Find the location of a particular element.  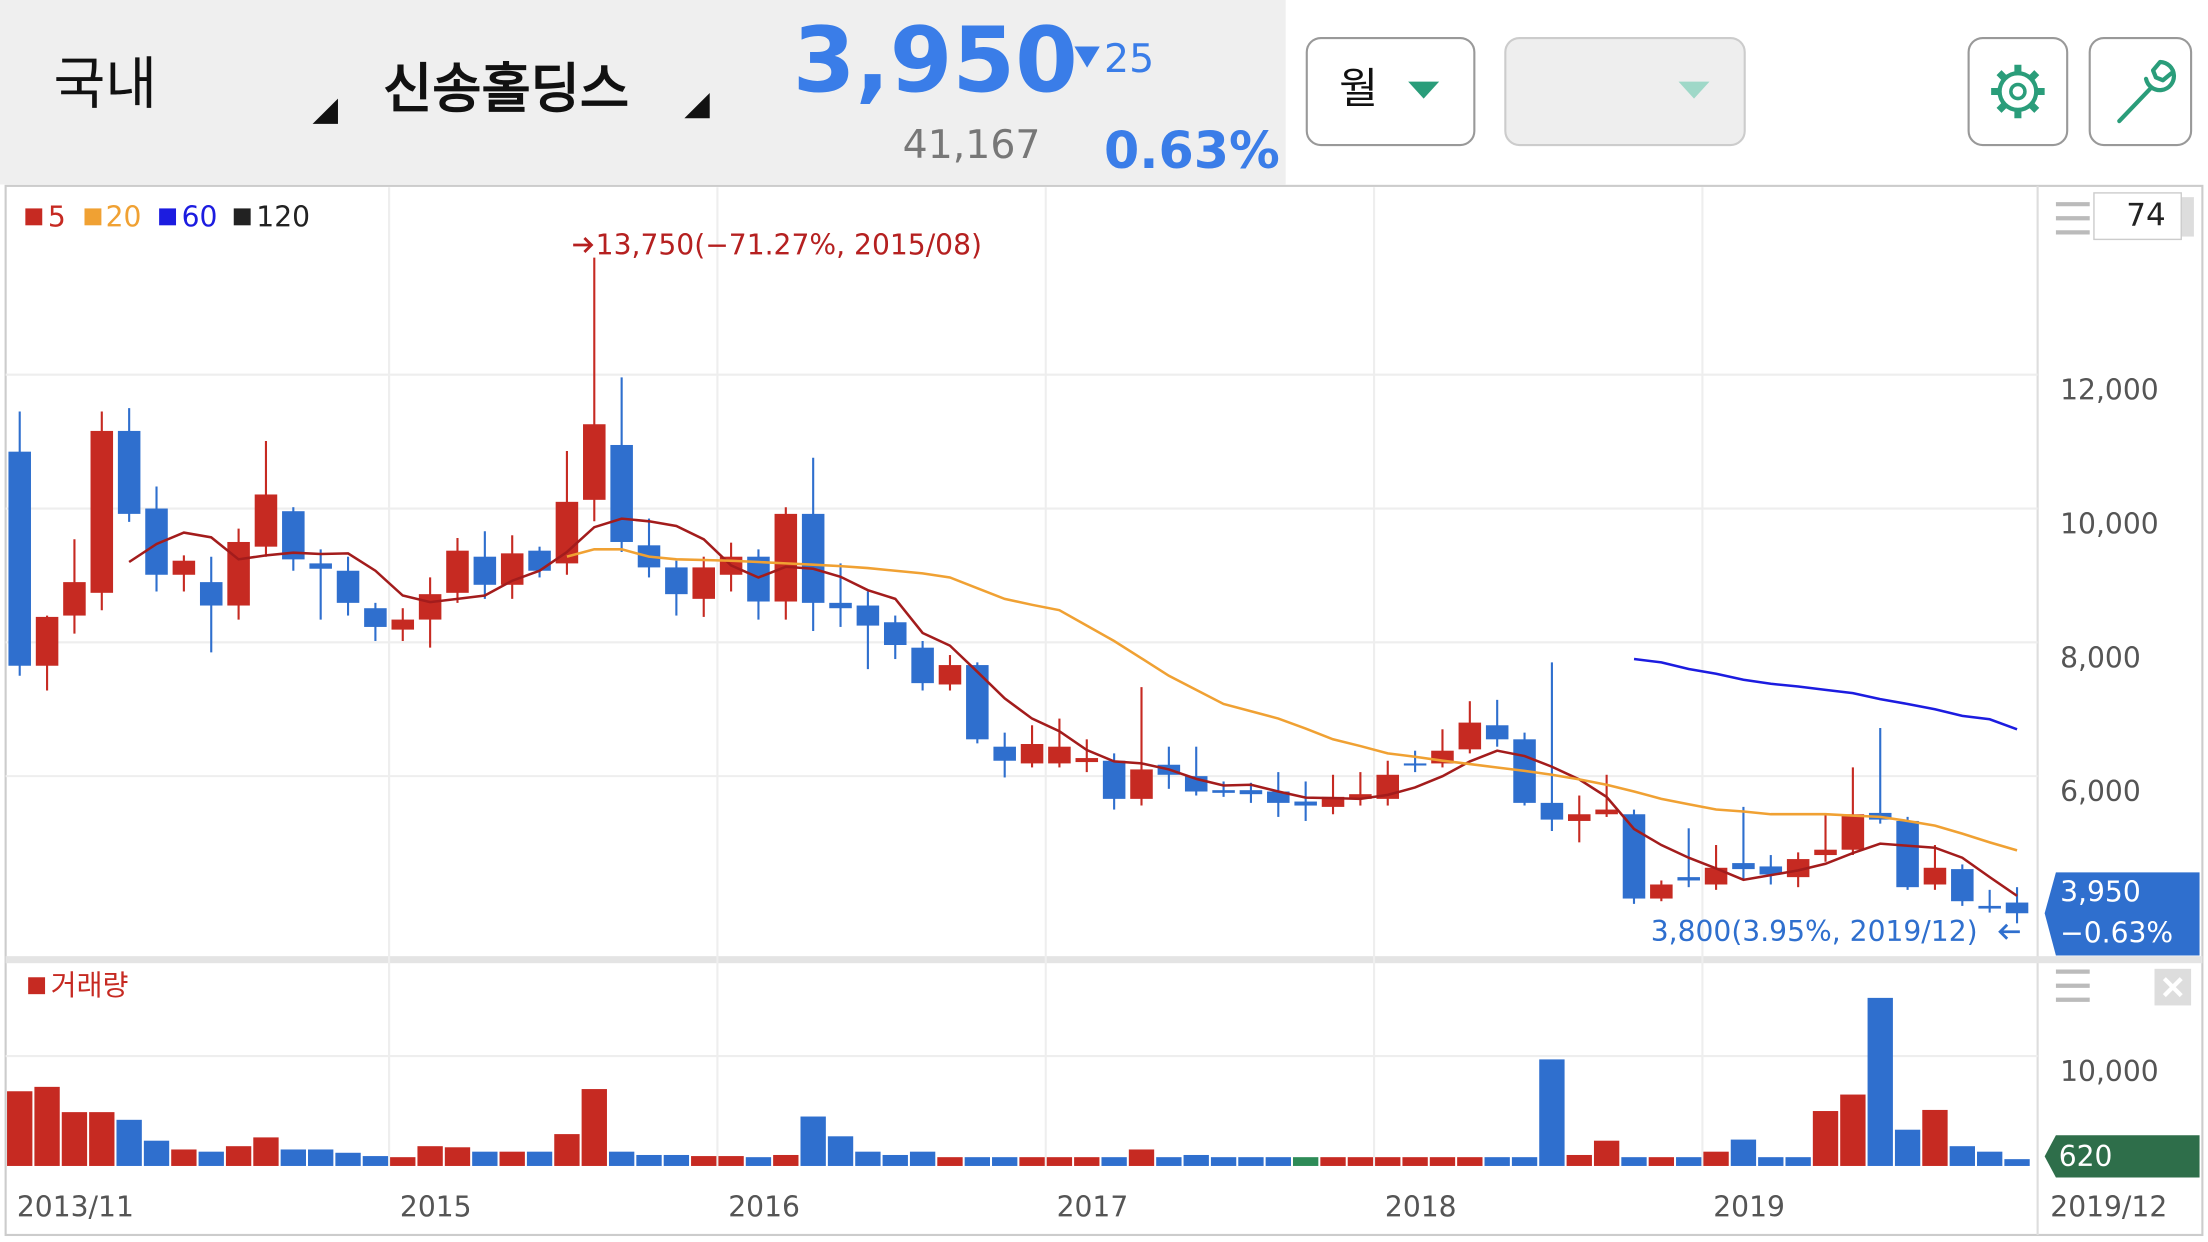

gear-icon is located at coordinates (2018, 91).